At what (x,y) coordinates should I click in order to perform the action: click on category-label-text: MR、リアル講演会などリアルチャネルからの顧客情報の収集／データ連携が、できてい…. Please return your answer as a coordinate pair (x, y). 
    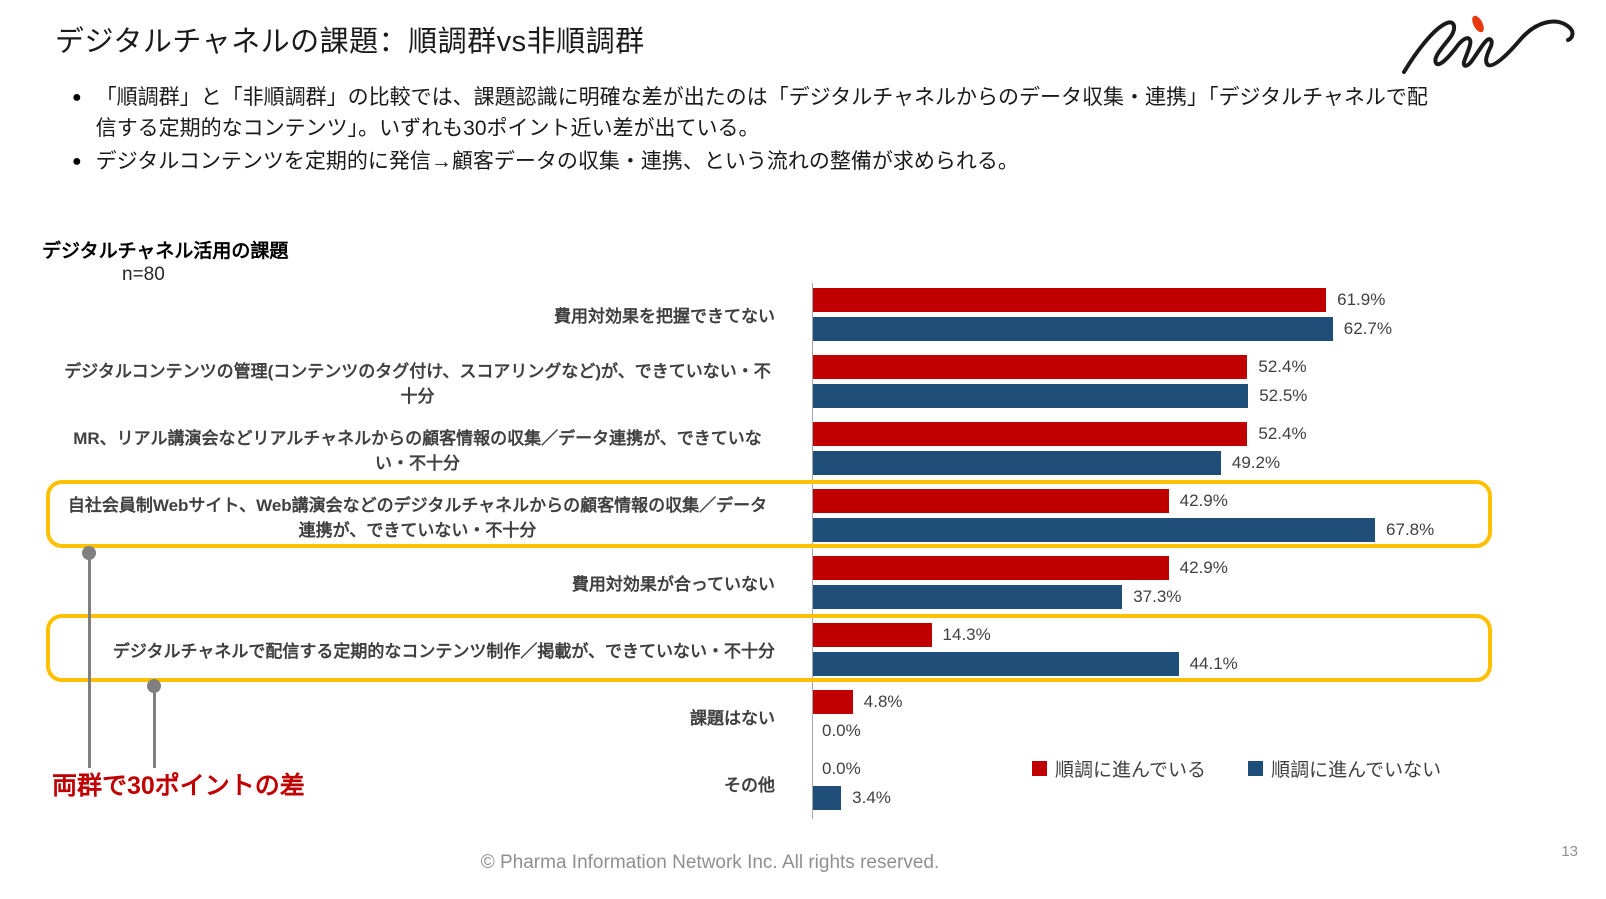
    Looking at the image, I should click on (417, 450).